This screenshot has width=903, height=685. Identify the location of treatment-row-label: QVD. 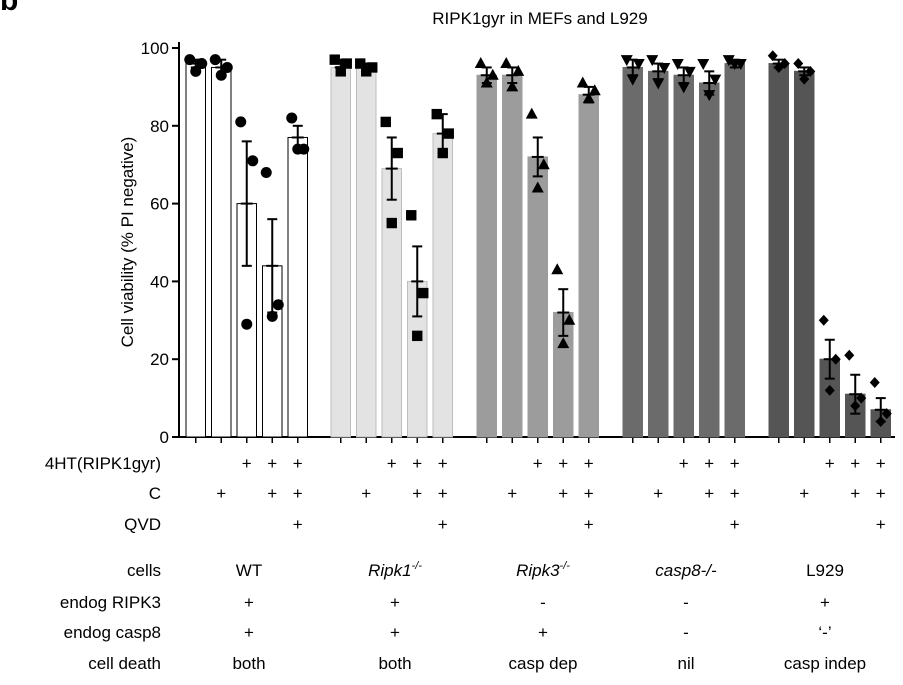
(142, 524).